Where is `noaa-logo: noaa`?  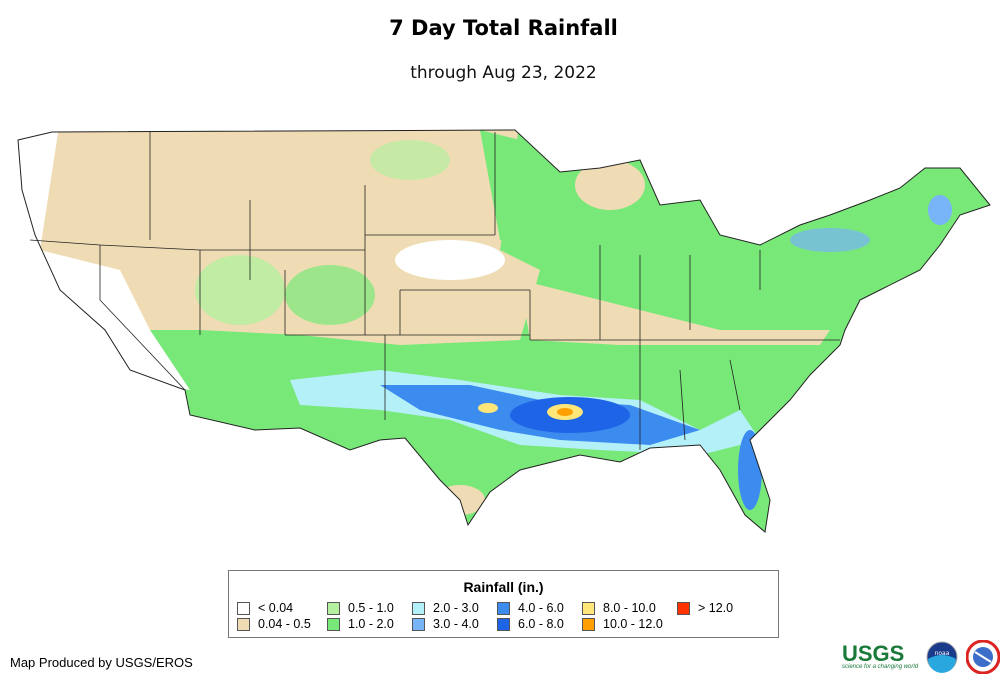
noaa-logo: noaa is located at coordinates (942, 657).